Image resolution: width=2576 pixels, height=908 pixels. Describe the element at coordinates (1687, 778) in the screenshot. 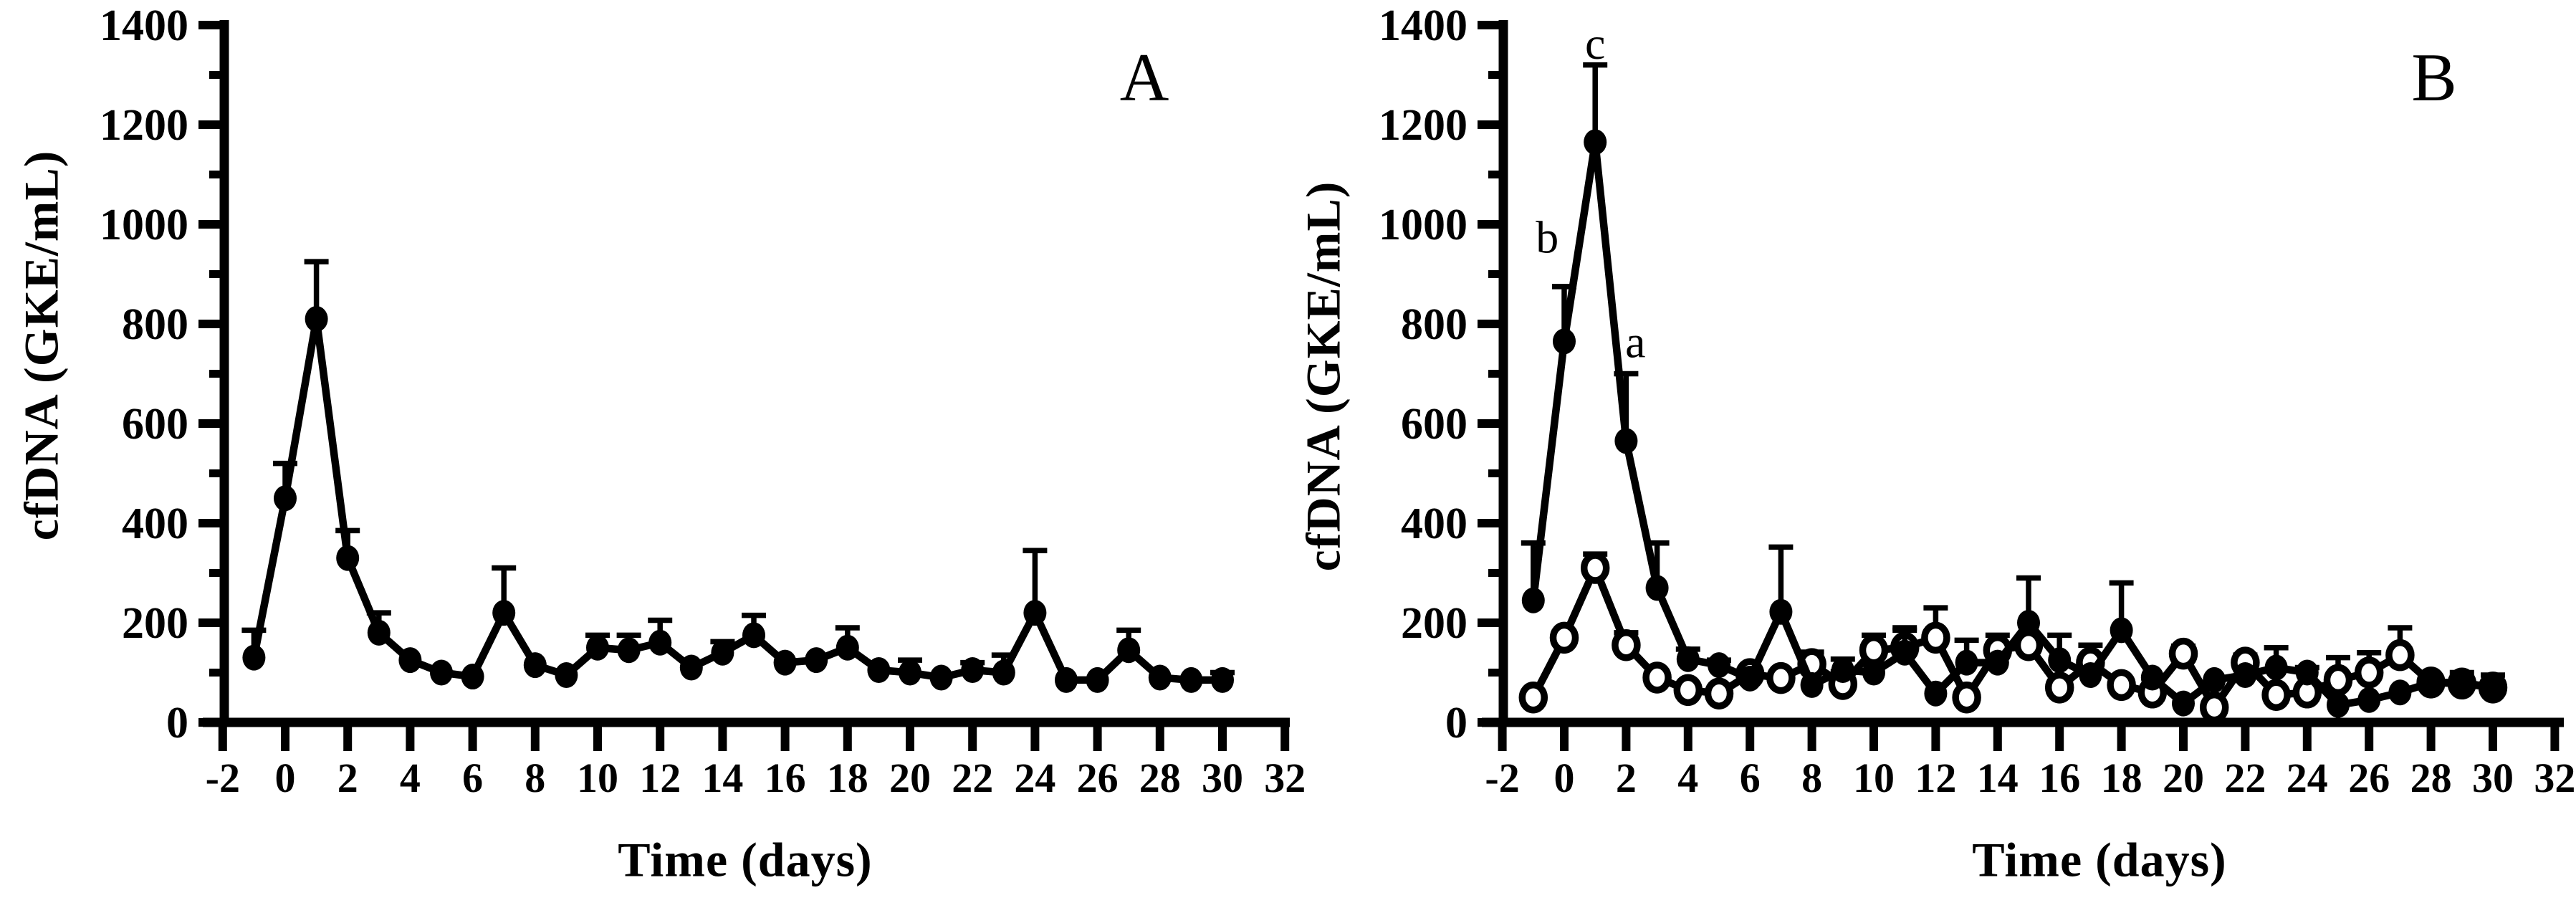

I see `x-tick-label: 4` at that location.